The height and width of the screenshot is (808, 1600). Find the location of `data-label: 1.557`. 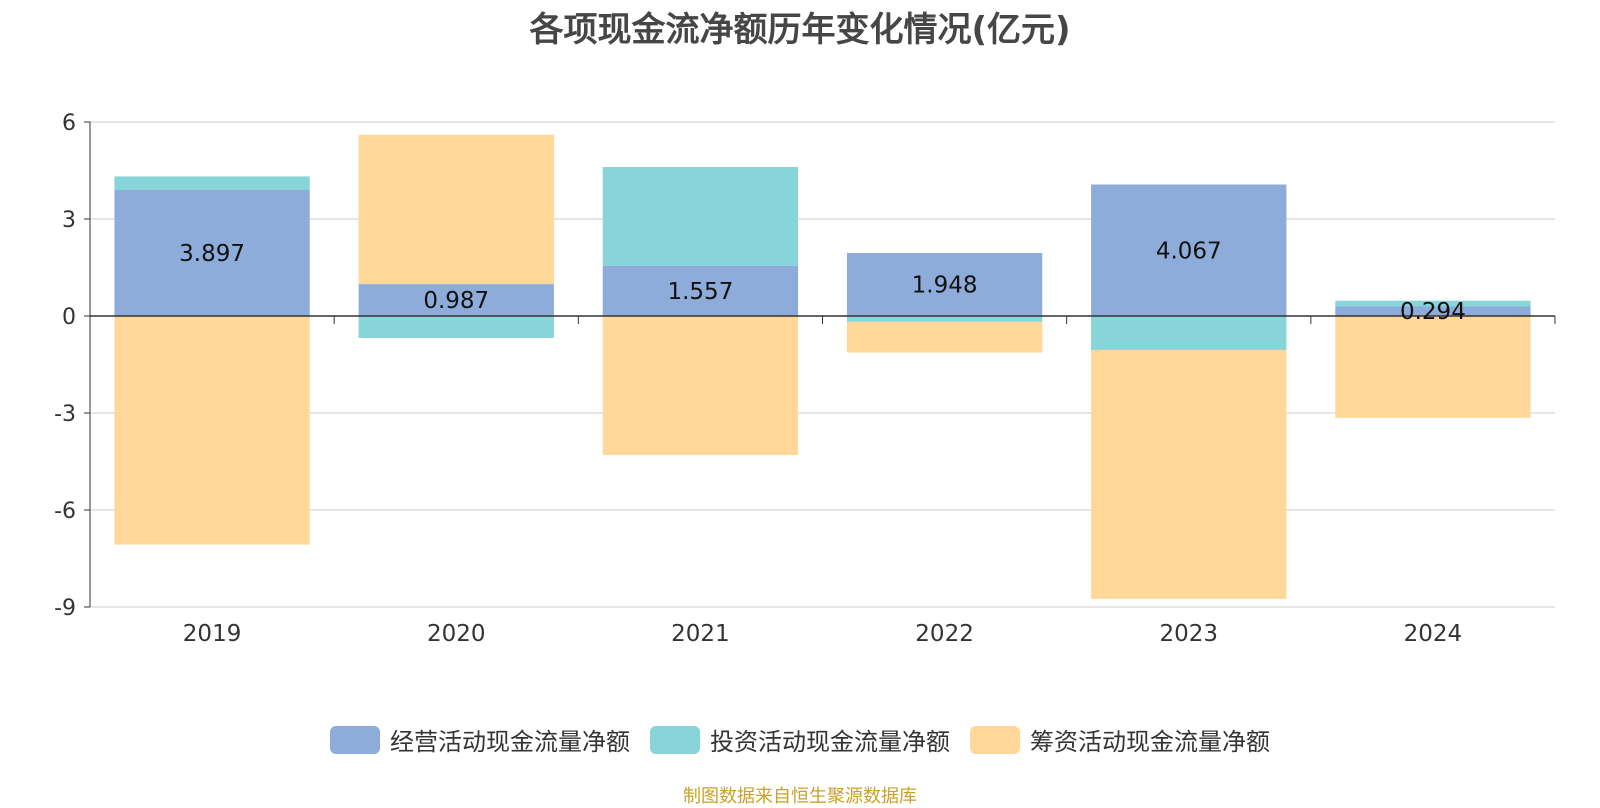

data-label: 1.557 is located at coordinates (700, 292).